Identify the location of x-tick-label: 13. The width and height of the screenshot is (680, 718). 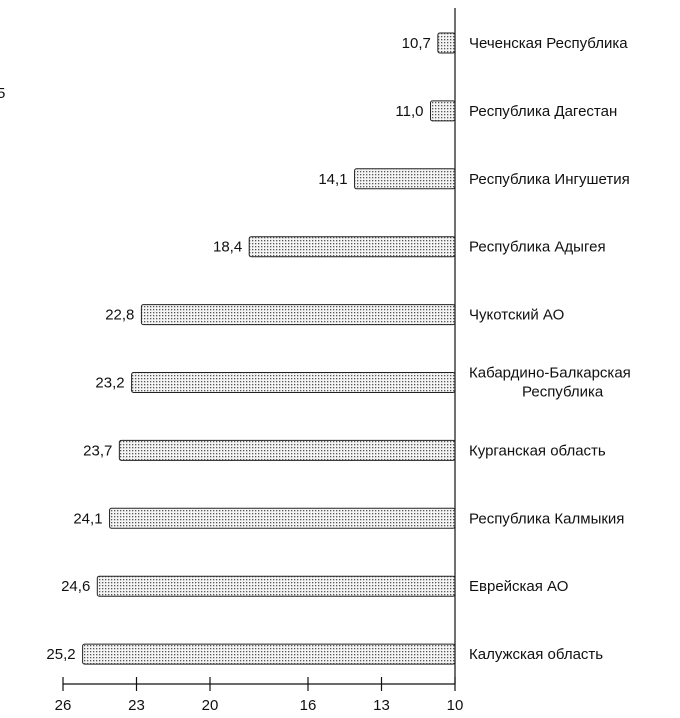
(381, 705).